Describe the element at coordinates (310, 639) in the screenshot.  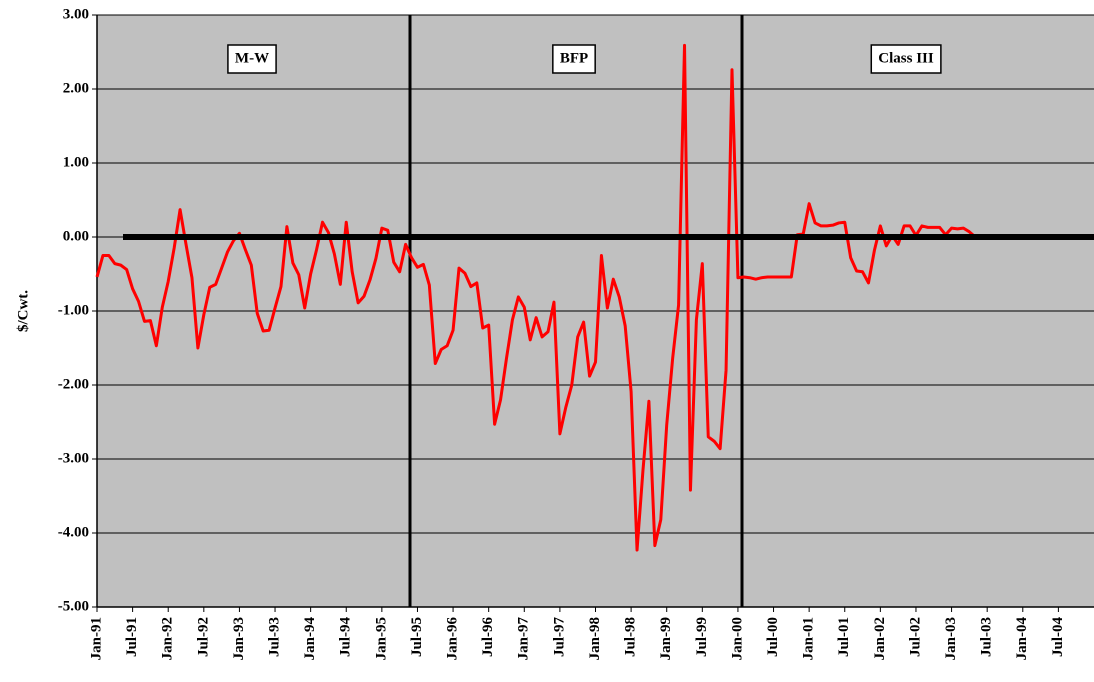
I see `x-tick-label: Jan-94` at that location.